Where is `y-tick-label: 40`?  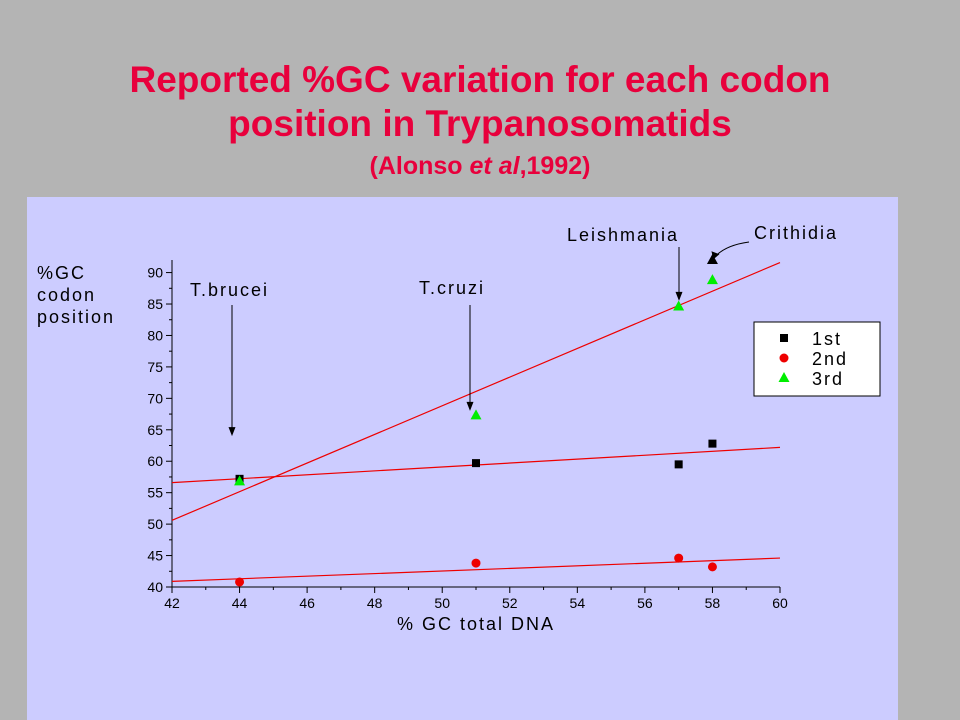
y-tick-label: 40 is located at coordinates (155, 587).